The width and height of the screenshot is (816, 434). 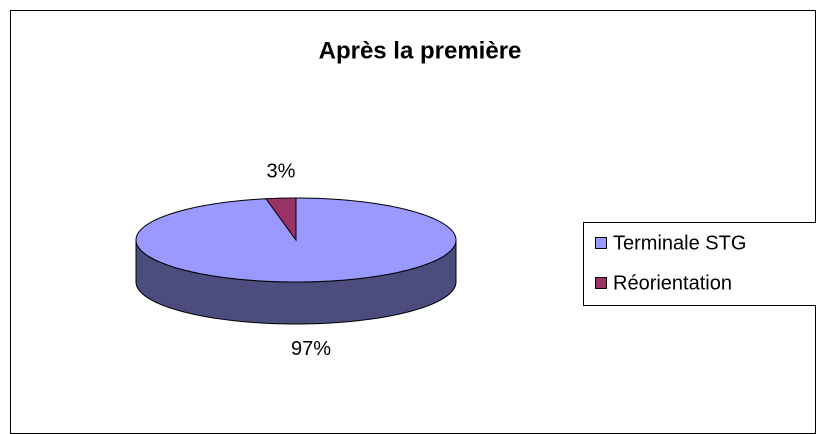 I want to click on pie-slice, so click(x=281, y=219).